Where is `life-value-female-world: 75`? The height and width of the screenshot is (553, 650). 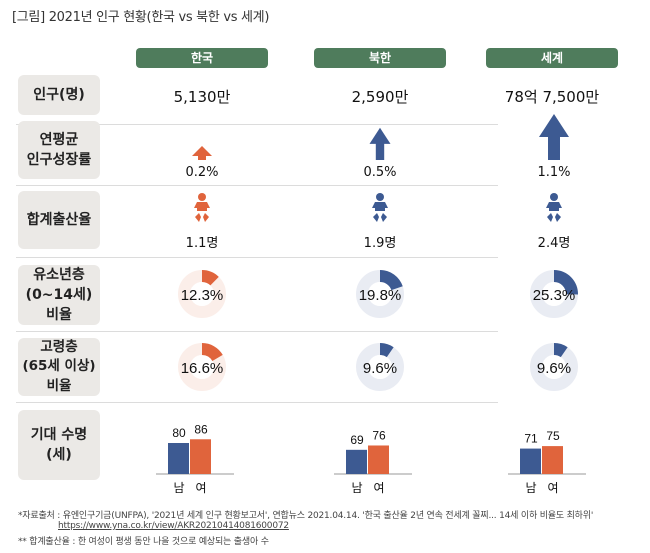 life-value-female-world: 75 is located at coordinates (553, 436).